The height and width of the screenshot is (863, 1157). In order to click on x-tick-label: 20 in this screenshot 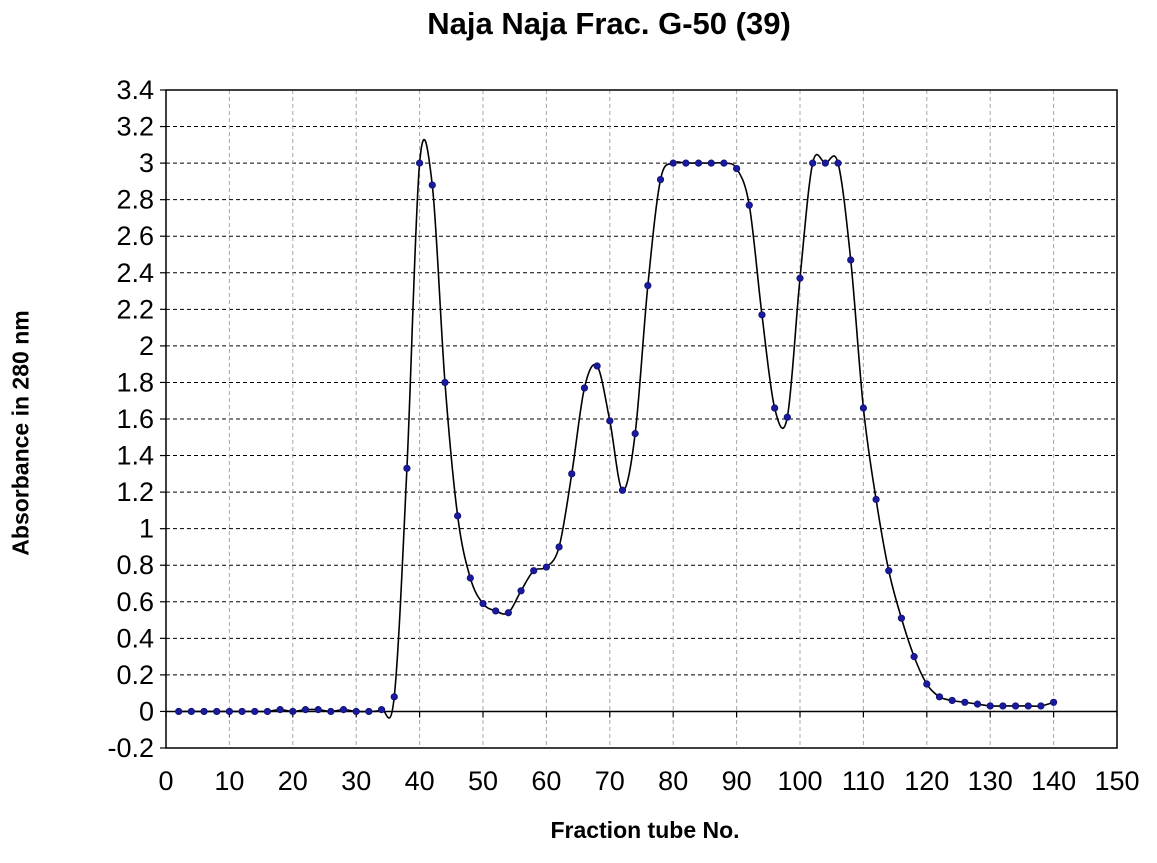, I will do `click(293, 781)`.